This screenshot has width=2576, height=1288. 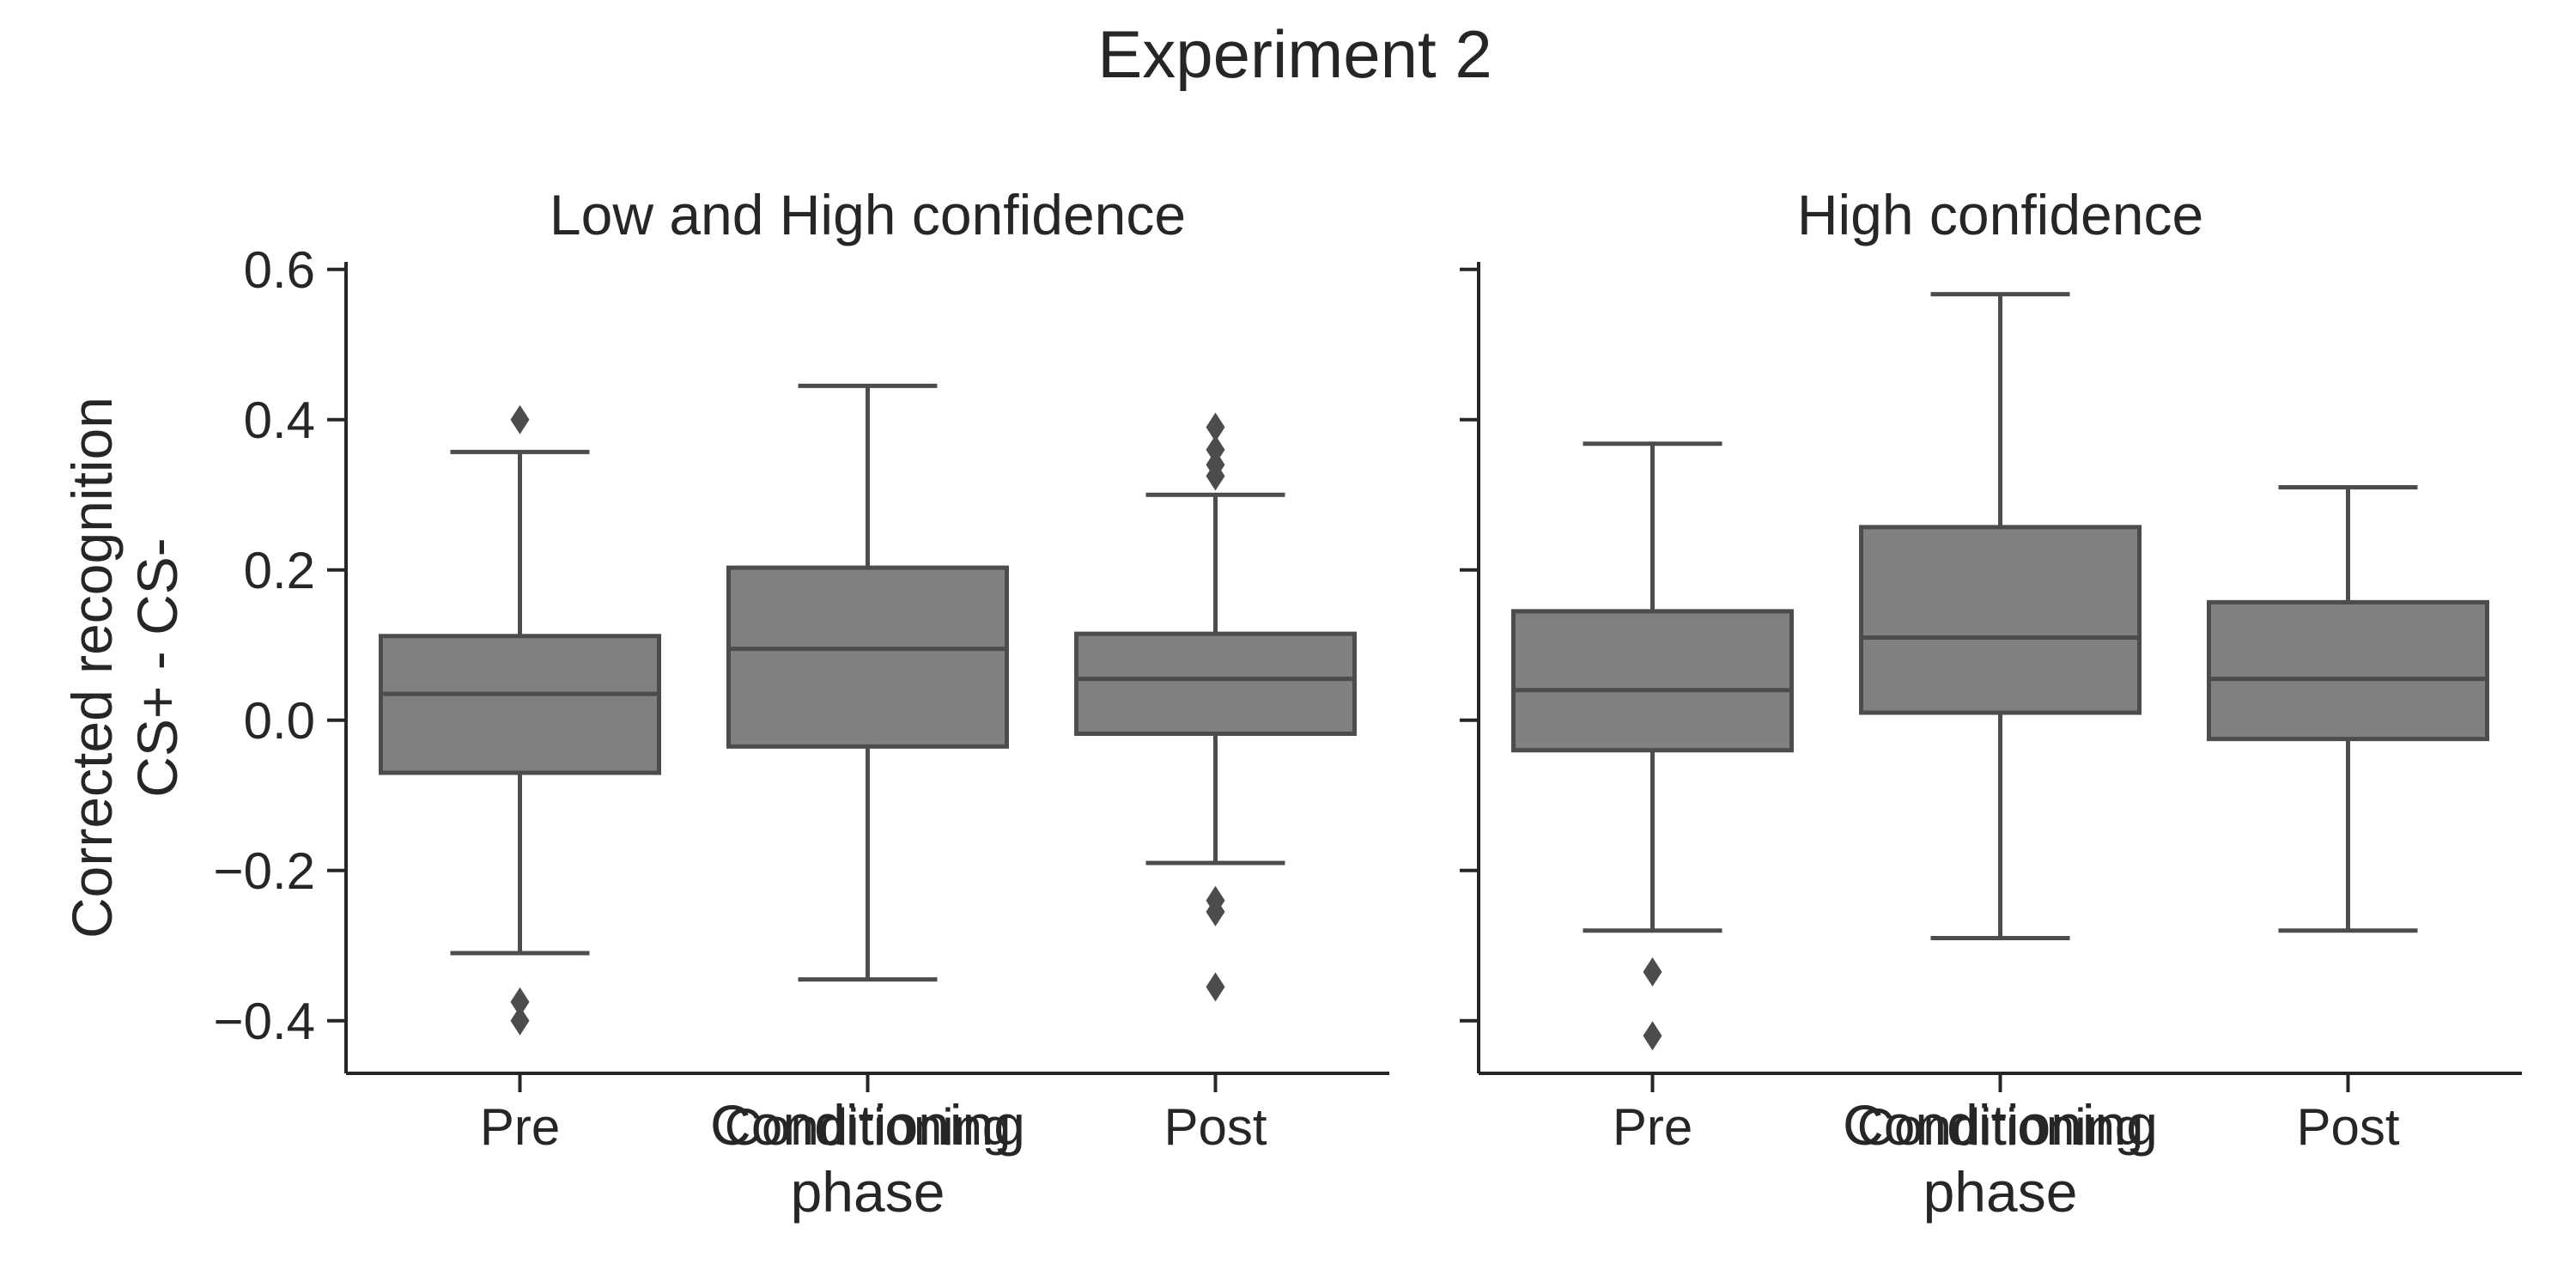 What do you see at coordinates (124, 668) in the screenshot?
I see `y-axis-label: Corrected recognitionCS+ - CS-` at bounding box center [124, 668].